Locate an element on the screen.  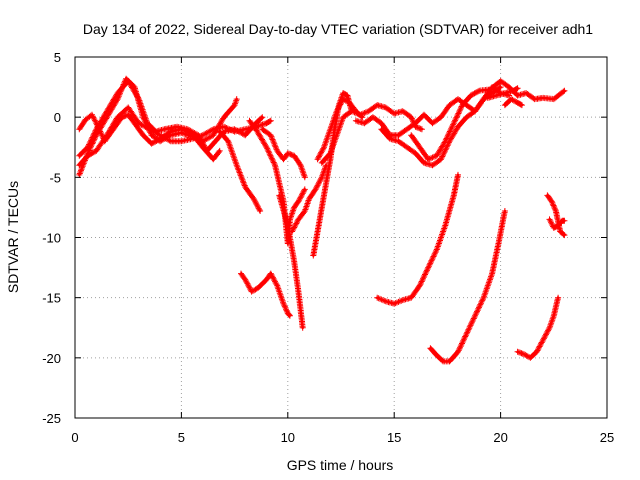
y-axis-label: SDTVAR / TECUs is located at coordinates (13, 237).